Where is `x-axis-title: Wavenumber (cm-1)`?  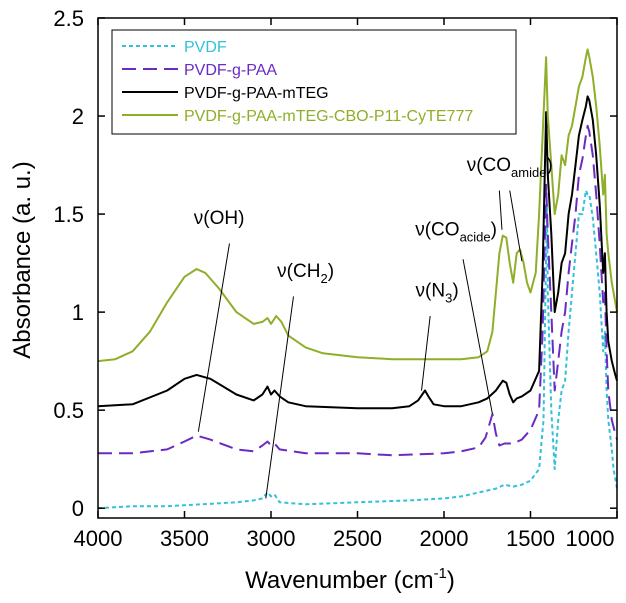 x-axis-title: Wavenumber (cm-1) is located at coordinates (350, 579).